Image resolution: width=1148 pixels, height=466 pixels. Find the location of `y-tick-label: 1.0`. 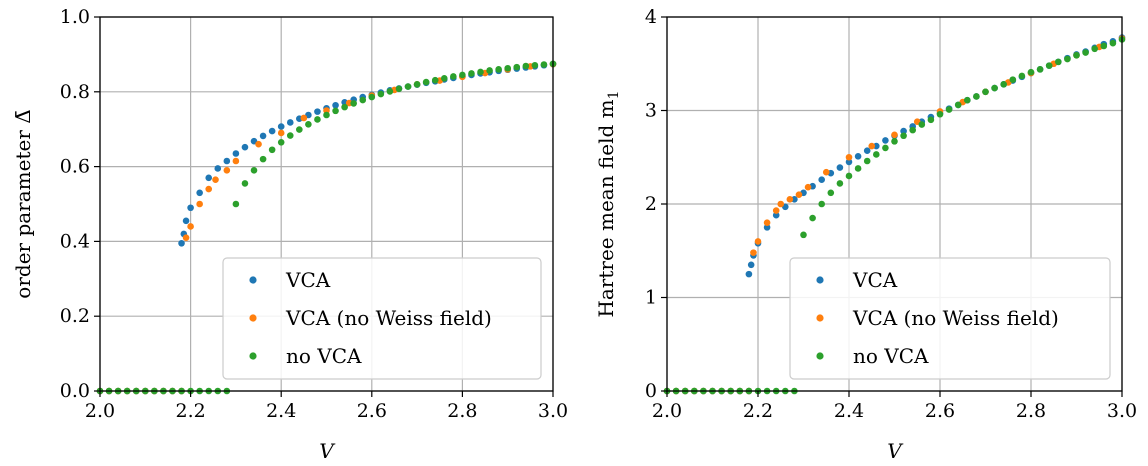

y-tick-label: 1.0 is located at coordinates (75, 17).